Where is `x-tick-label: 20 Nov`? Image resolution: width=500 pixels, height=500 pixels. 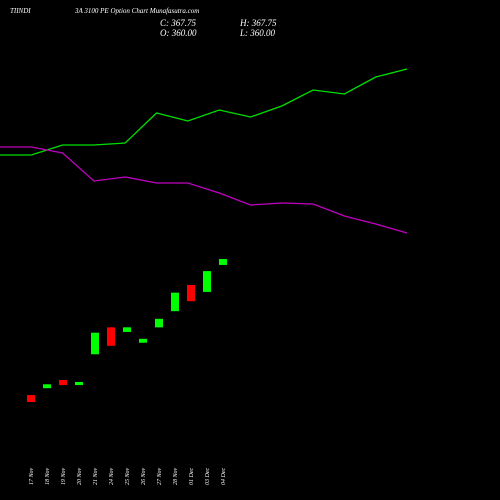
x-tick-label: 20 Nov is located at coordinates (80, 476).